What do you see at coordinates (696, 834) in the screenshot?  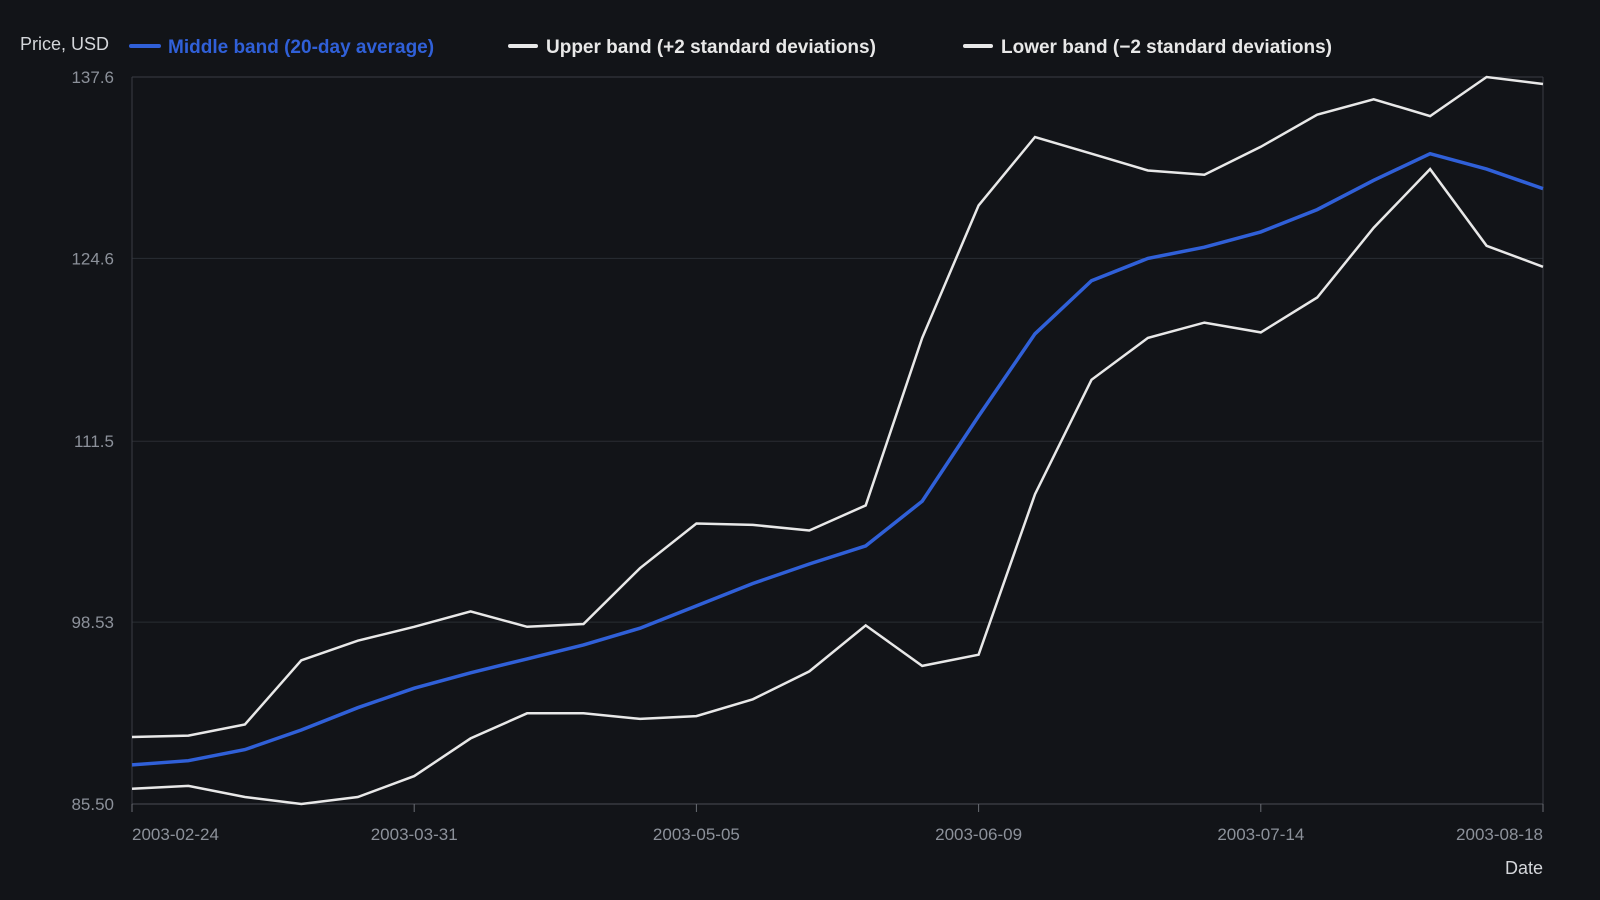 I see `x-tick-label: 2003-05-05` at bounding box center [696, 834].